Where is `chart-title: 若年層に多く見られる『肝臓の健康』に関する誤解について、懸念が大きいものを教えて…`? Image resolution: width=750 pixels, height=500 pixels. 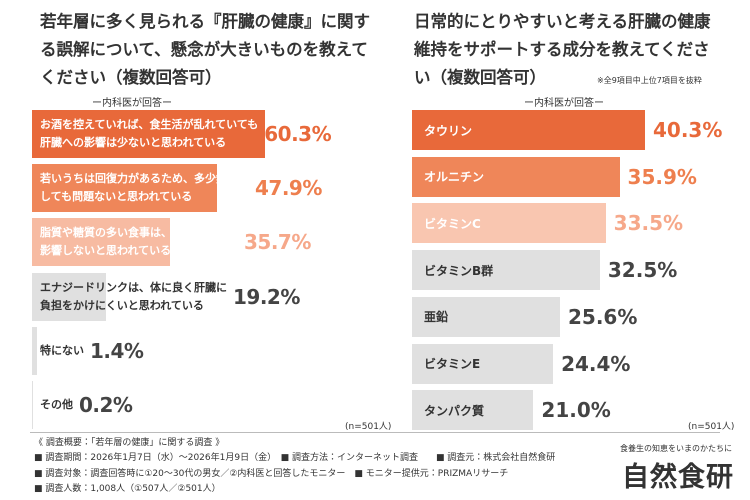
chart-title: 若年層に多く見られる『肝臓の健康』に関する誤解について、懸念が大きいものを教えて… is located at coordinates (205, 49).